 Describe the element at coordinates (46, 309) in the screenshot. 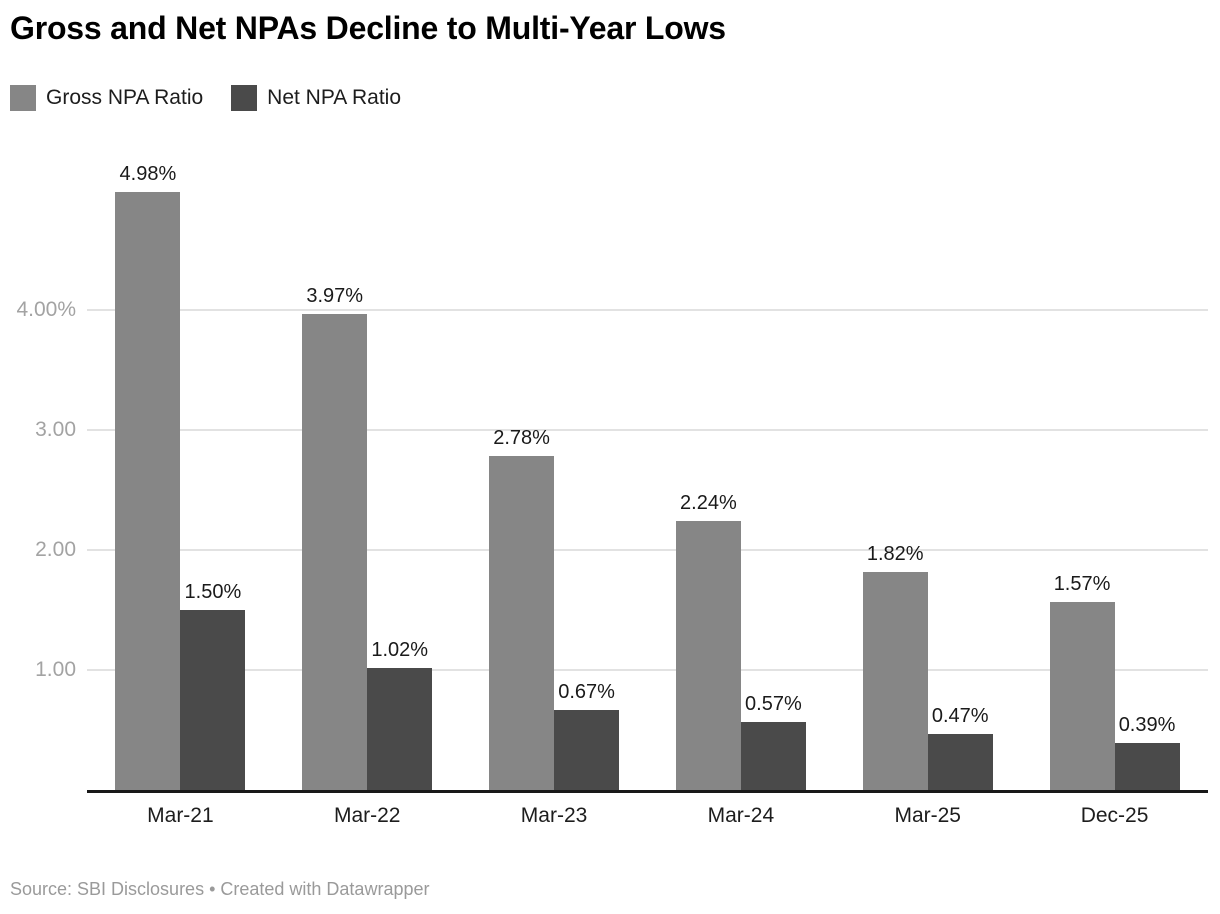

I see `y-tick-label: 4.00%` at that location.